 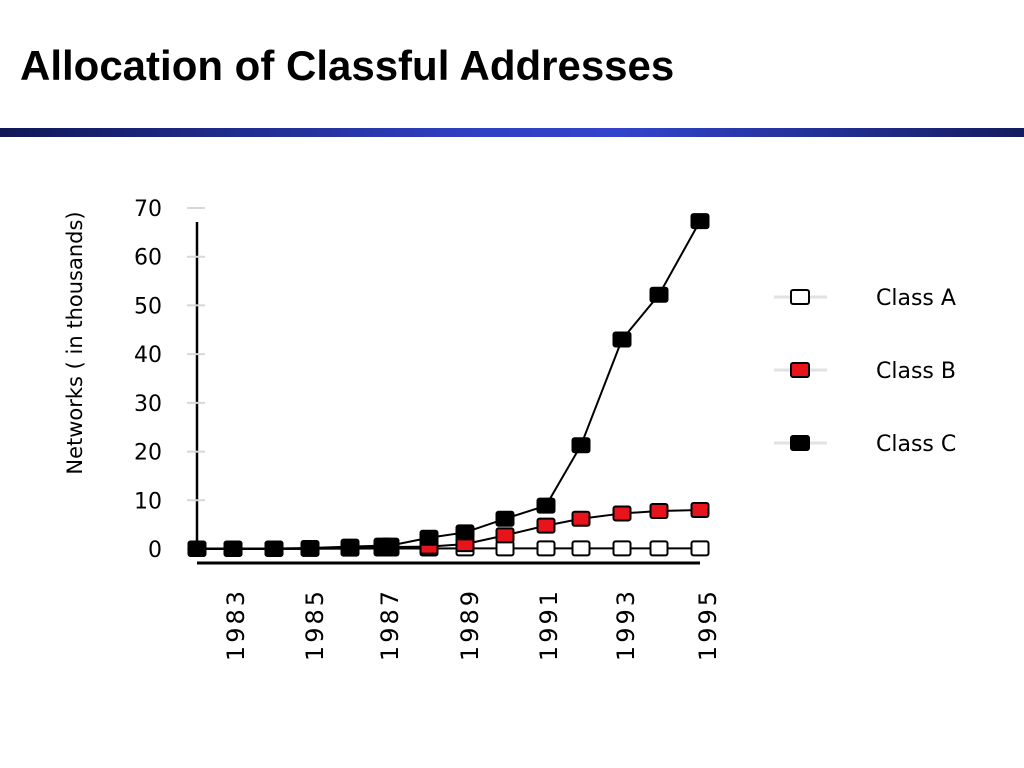 I want to click on title-divider, so click(x=512, y=132).